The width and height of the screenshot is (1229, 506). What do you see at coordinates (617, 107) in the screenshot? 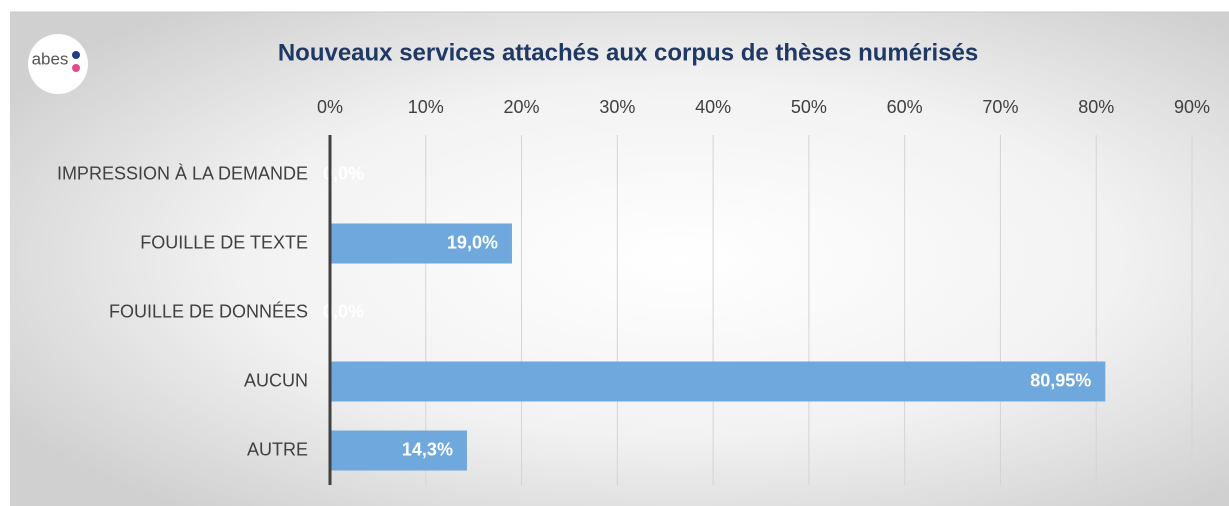
I see `x-tick-label: 30%` at bounding box center [617, 107].